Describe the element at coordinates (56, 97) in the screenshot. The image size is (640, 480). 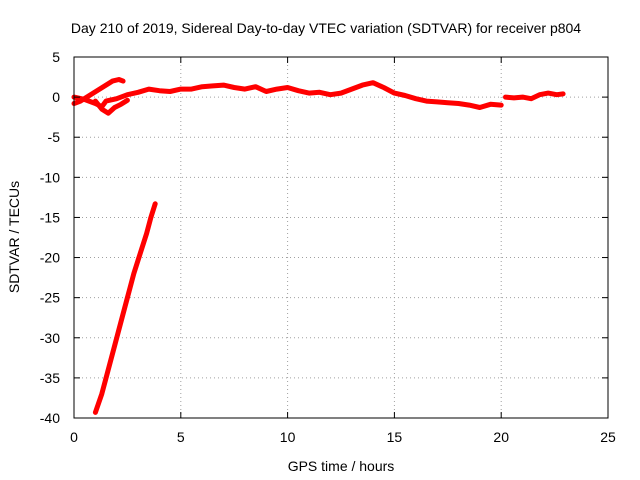
I see `y-tick-label: 0` at that location.